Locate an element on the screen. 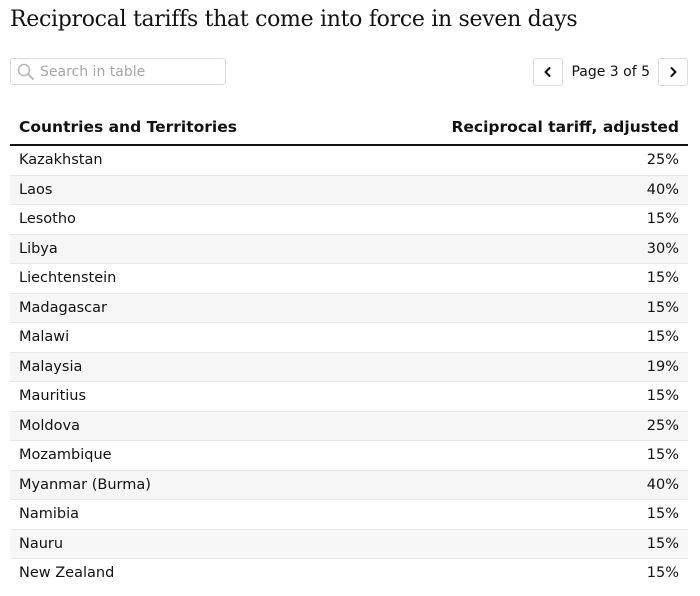 The image size is (700, 596). country-cell: Malawi is located at coordinates (179, 337).